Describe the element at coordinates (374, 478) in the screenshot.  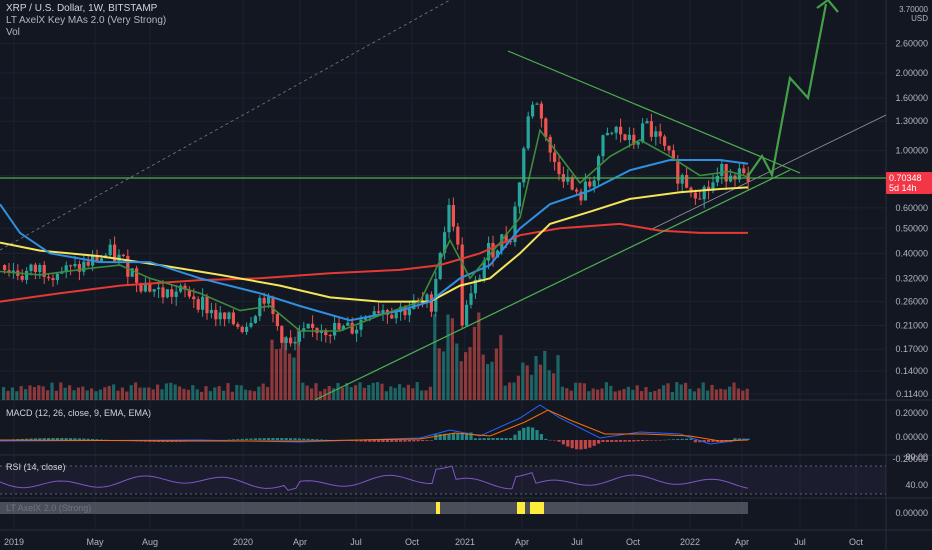
I see `rsi-line` at that location.